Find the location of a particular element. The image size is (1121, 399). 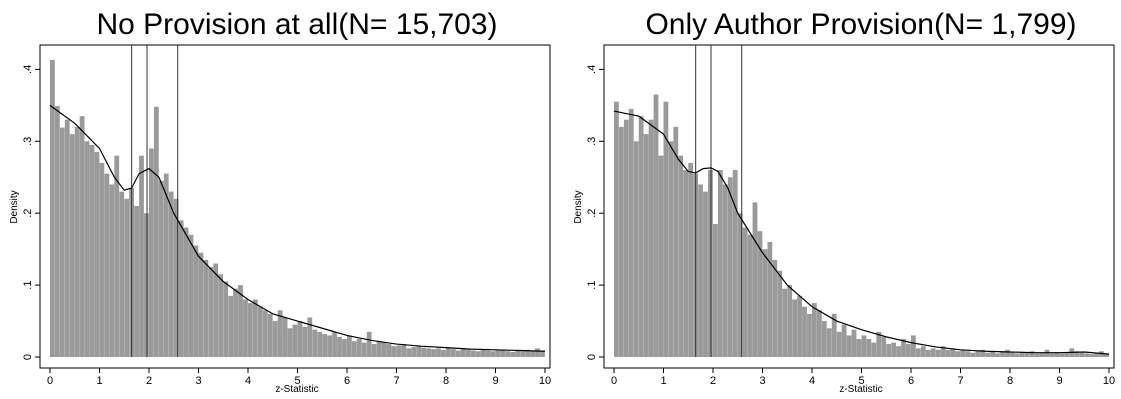

y-tick-label: .1 is located at coordinates (592, 285).